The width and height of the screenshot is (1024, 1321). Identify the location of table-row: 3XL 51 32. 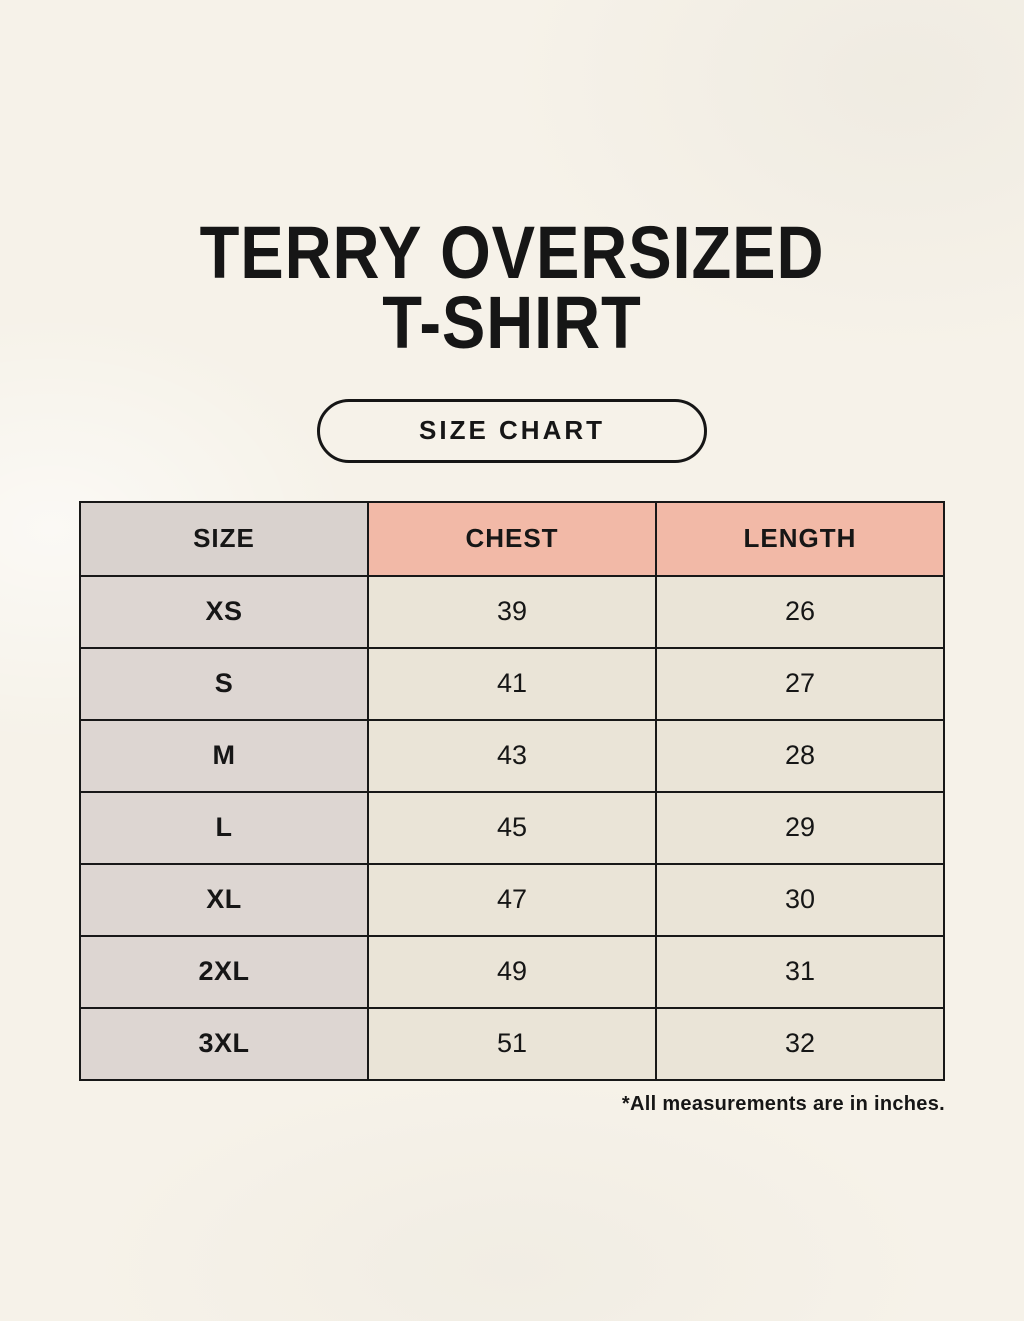
(512, 1043).